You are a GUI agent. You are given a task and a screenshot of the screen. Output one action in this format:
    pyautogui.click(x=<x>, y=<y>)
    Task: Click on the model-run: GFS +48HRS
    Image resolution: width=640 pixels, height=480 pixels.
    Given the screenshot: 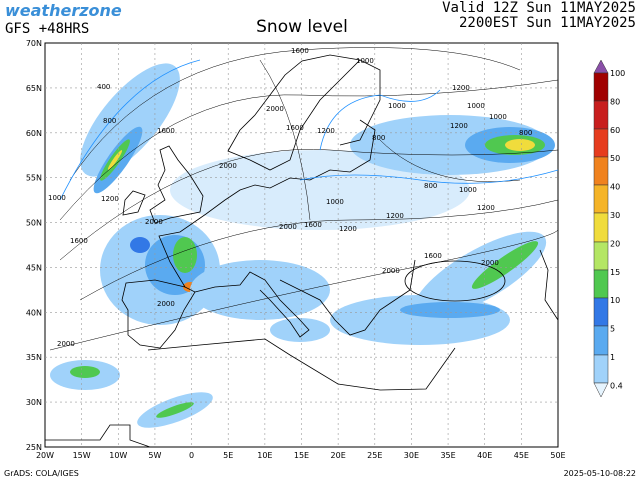 What is the action you would take?
    pyautogui.click(x=47, y=29)
    